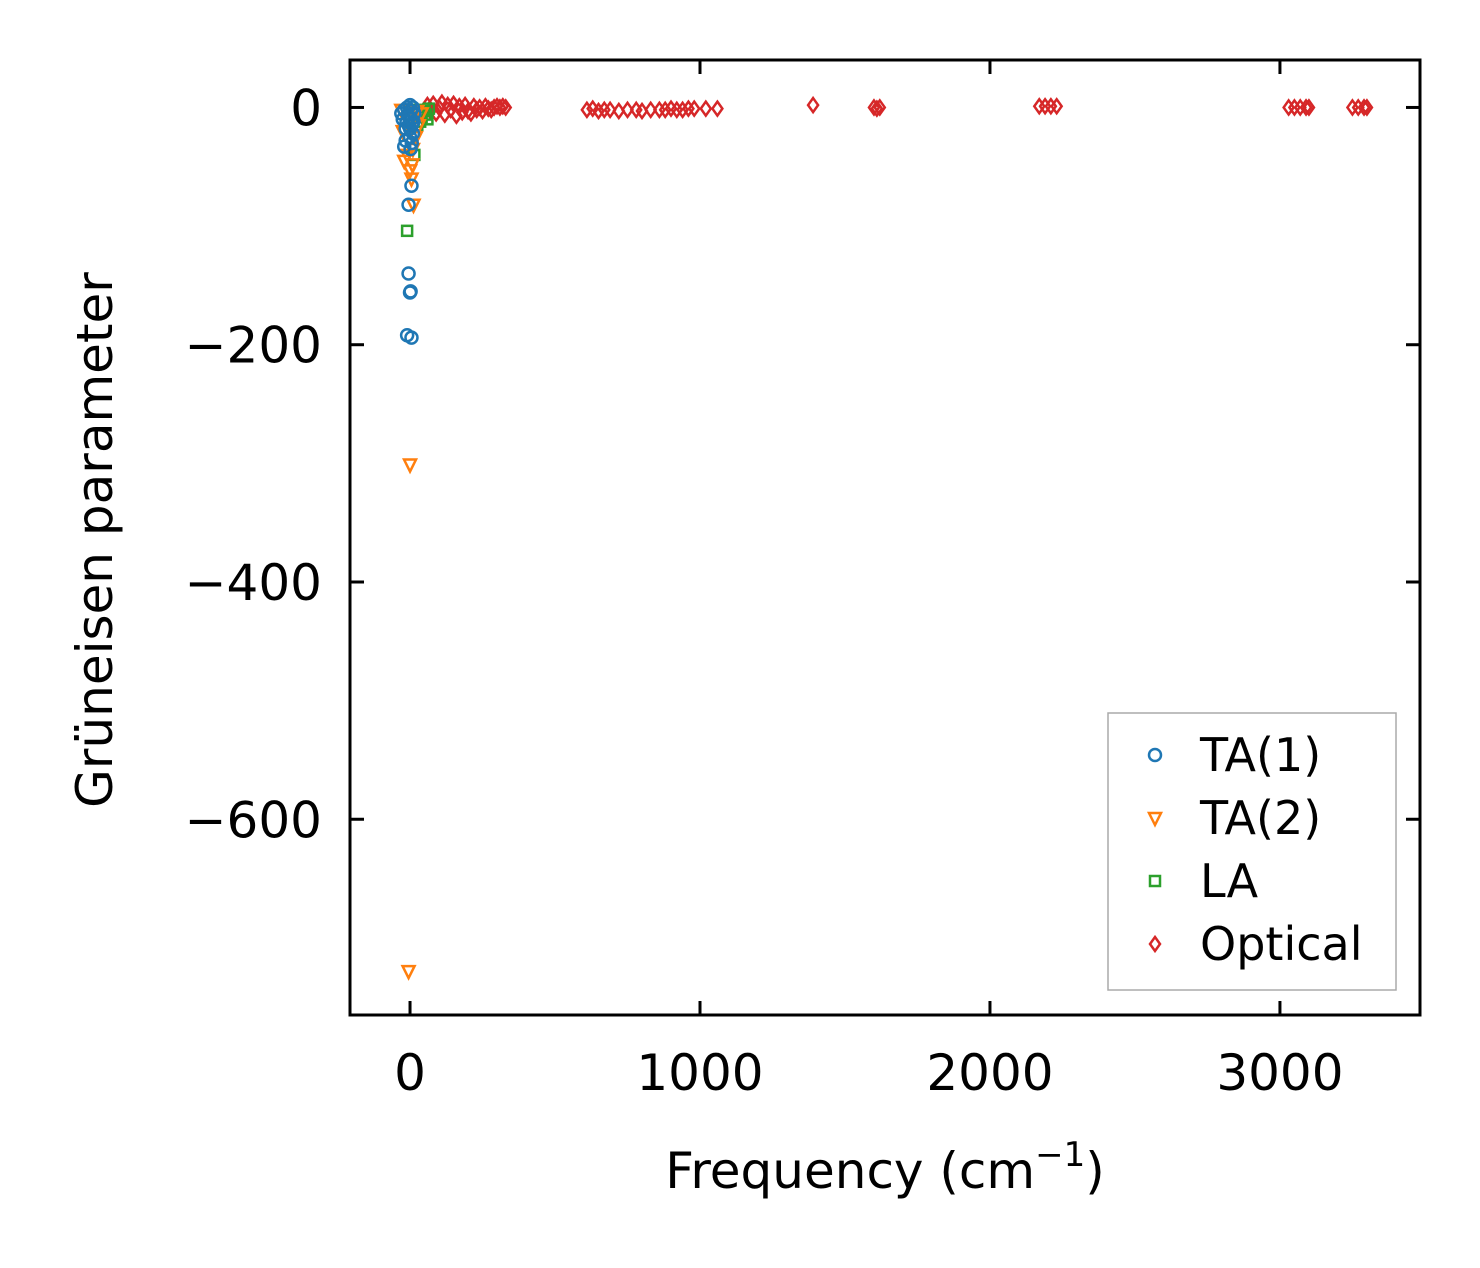 This screenshot has height=1268, width=1480. What do you see at coordinates (253, 820) in the screenshot?
I see `y-tick-label: −600` at bounding box center [253, 820].